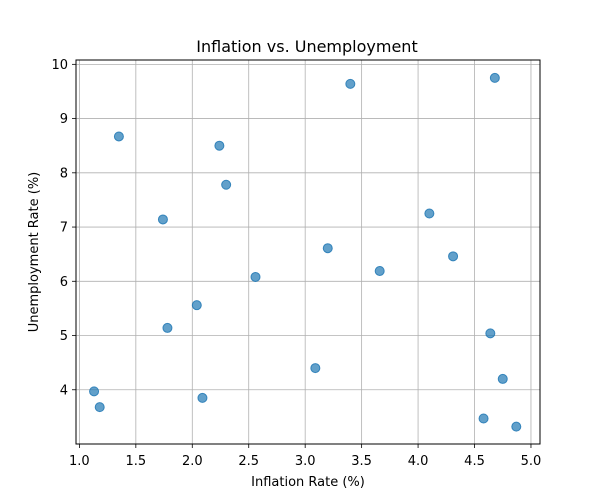  Describe the element at coordinates (64, 336) in the screenshot. I see `y-tick-label: 5` at that location.